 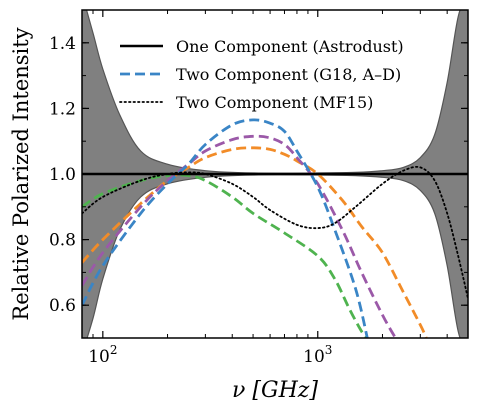 What do you see at coordinates (102, 355) in the screenshot?
I see `x-tick-label: 10²` at bounding box center [102, 355].